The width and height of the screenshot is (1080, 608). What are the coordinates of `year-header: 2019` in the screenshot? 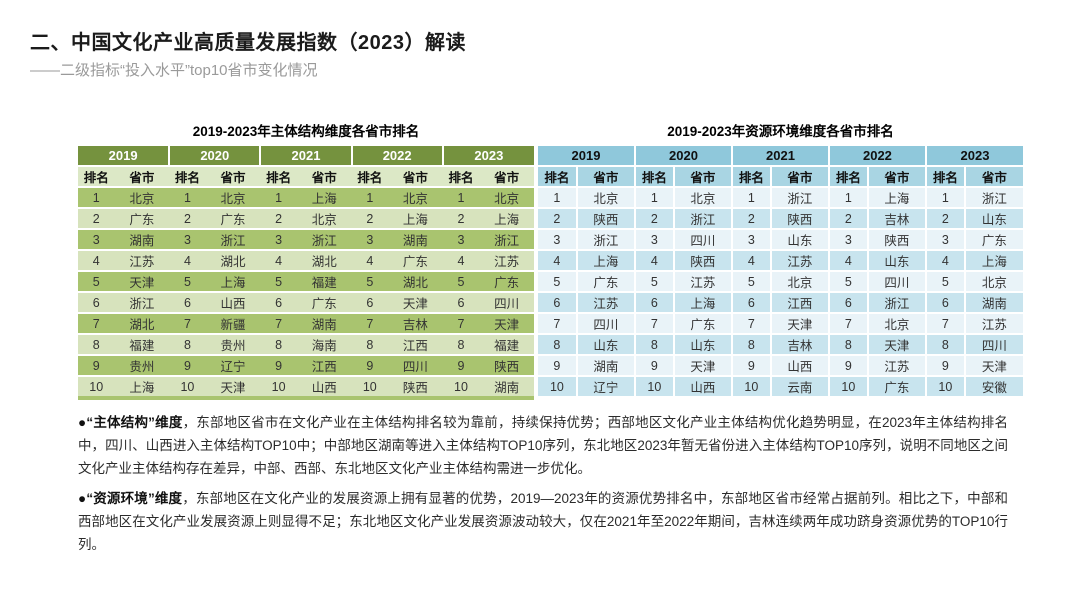 It's located at (124, 156).